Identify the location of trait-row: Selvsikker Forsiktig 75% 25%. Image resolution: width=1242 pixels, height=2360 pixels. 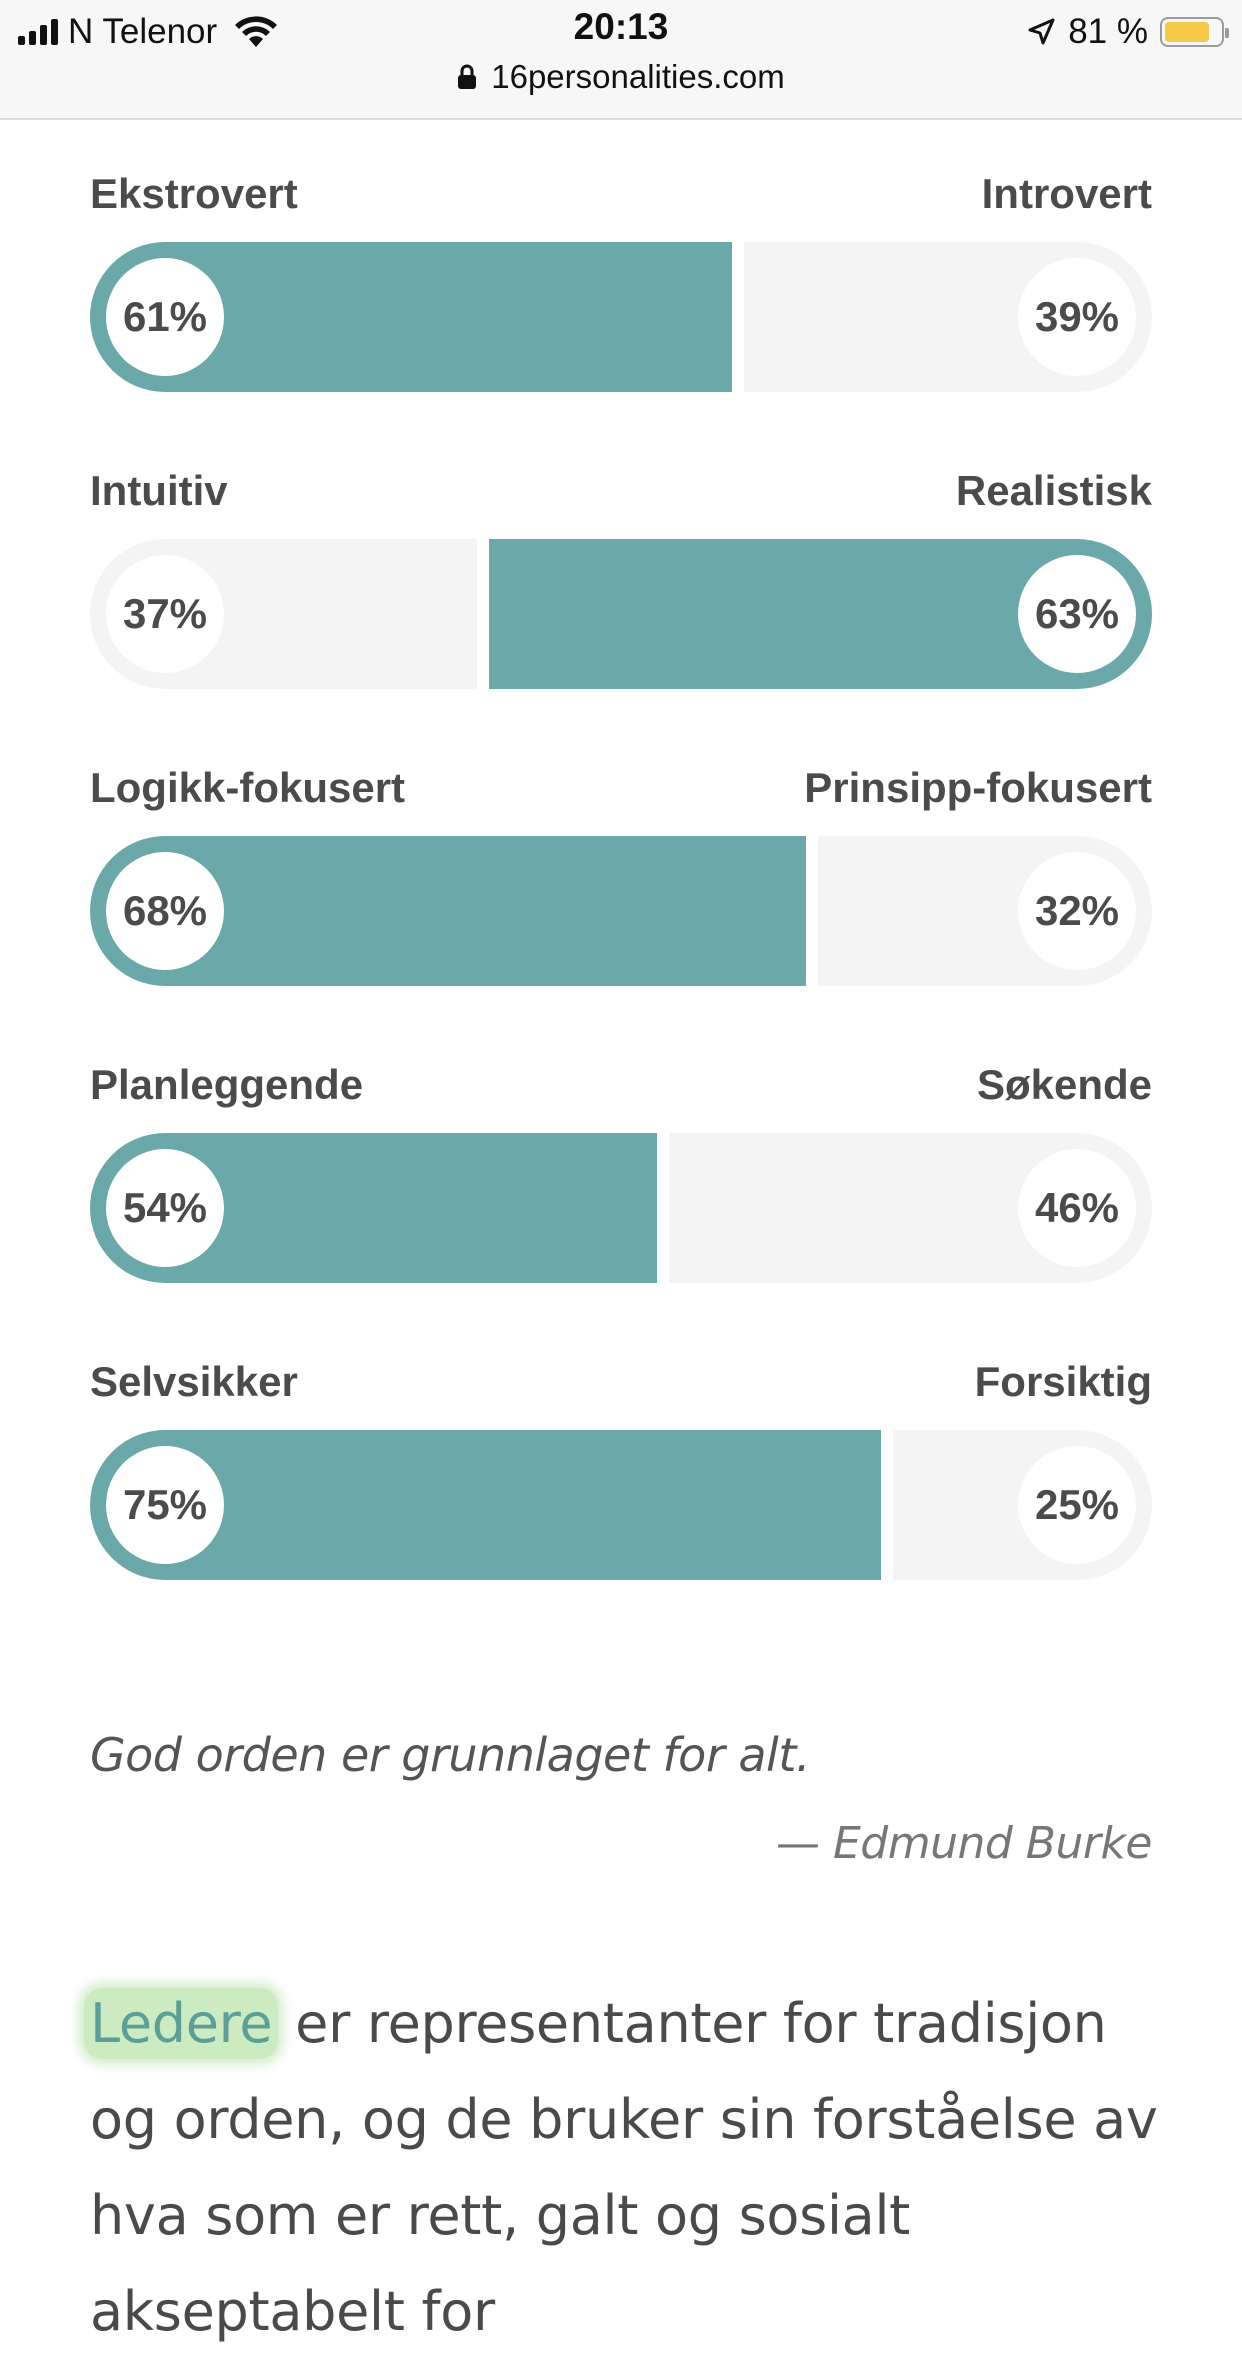
(621, 1504).